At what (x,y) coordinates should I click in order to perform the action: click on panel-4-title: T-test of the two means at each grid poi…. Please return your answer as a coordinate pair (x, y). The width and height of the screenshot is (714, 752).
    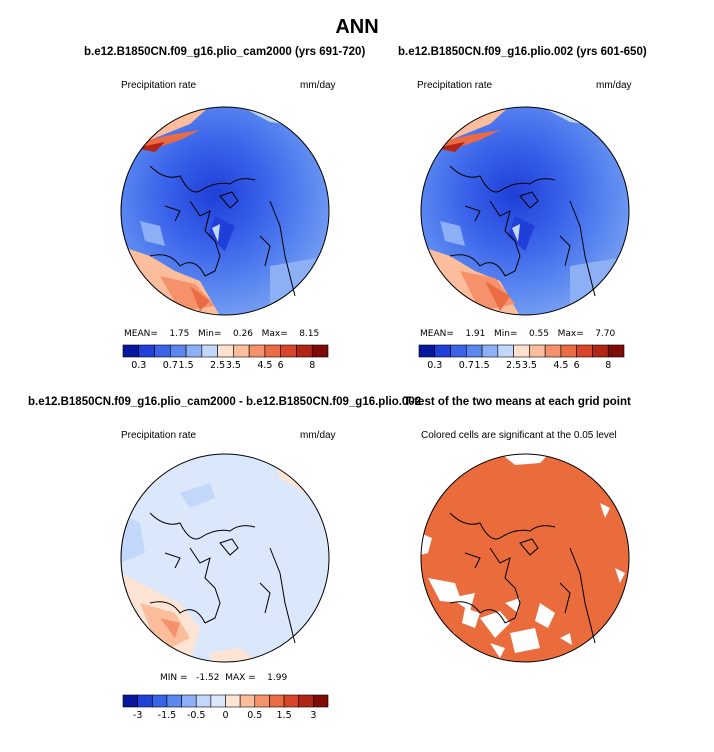
    Looking at the image, I should click on (517, 402).